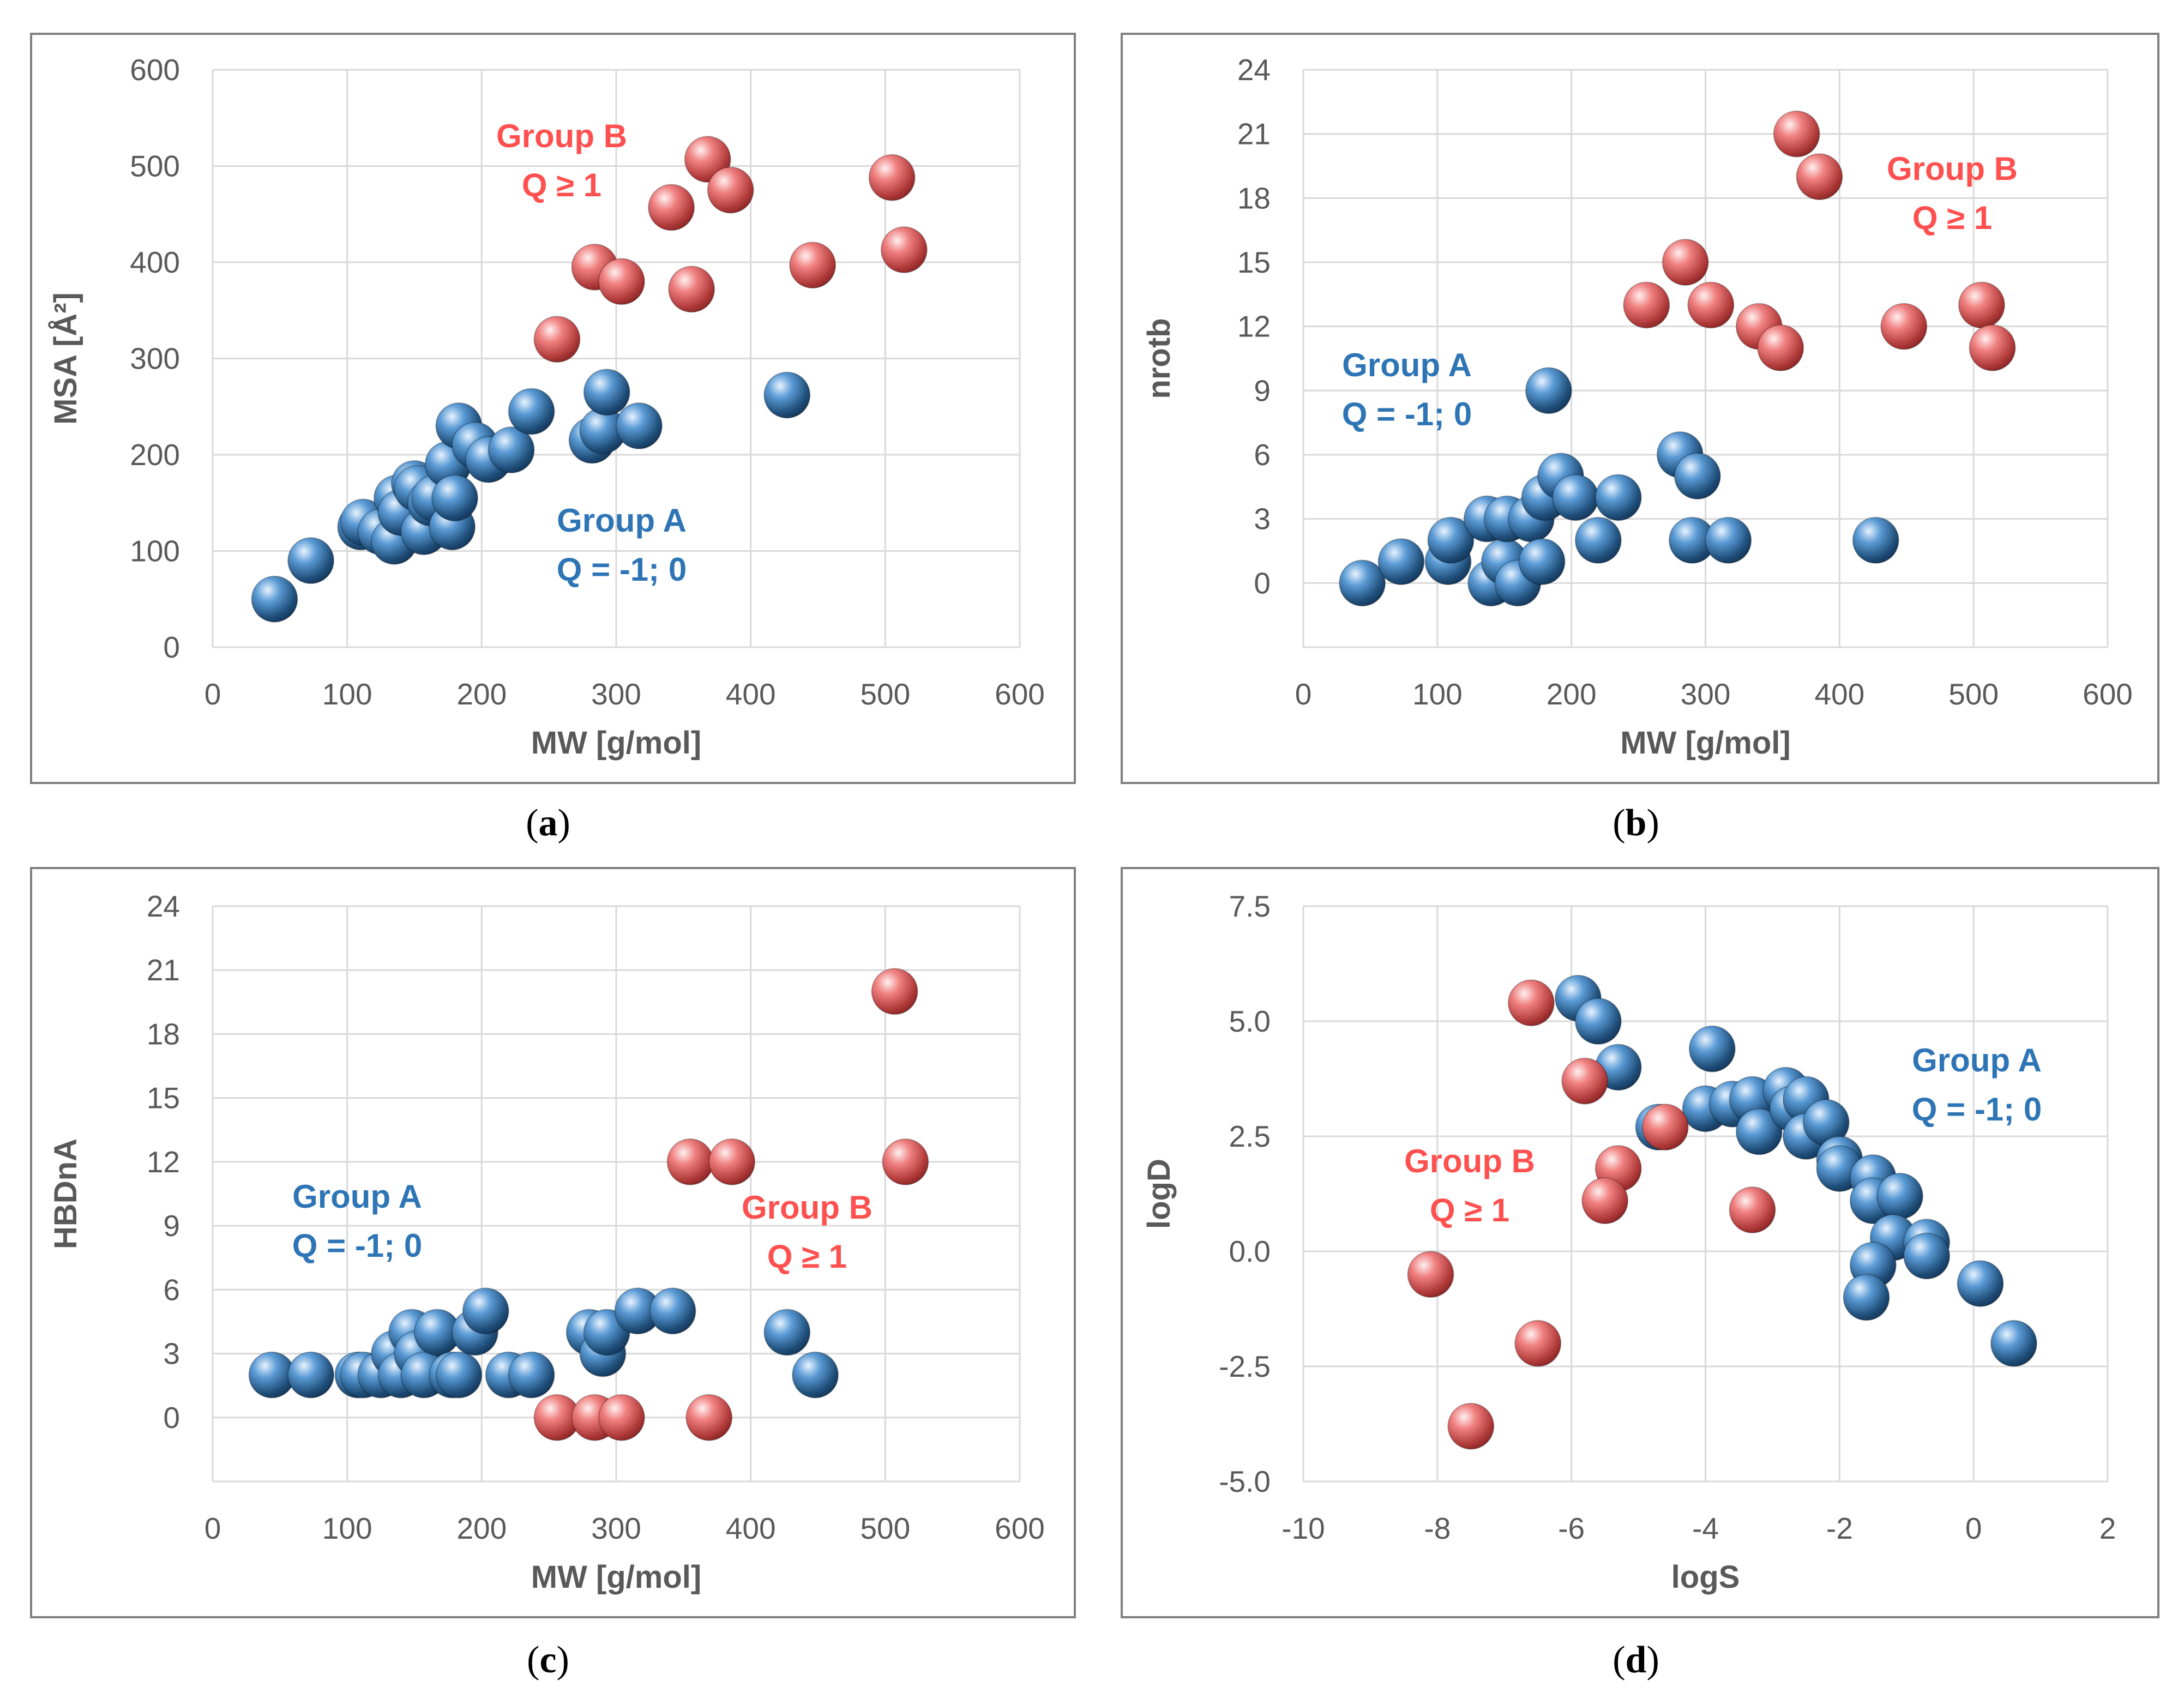 The width and height of the screenshot is (2184, 1693). What do you see at coordinates (163, 906) in the screenshot?
I see `chart-c-ytick-label: 24` at bounding box center [163, 906].